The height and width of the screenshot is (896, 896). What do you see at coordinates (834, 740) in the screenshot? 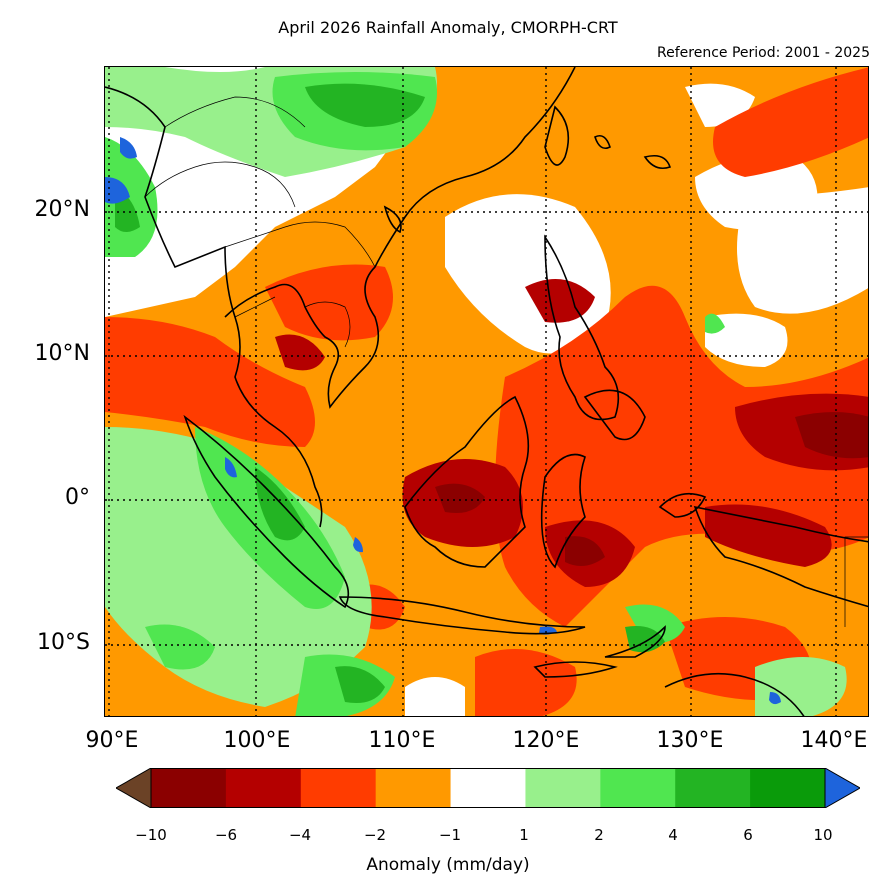
I see `lon-tick-label: 140°E` at bounding box center [834, 740].